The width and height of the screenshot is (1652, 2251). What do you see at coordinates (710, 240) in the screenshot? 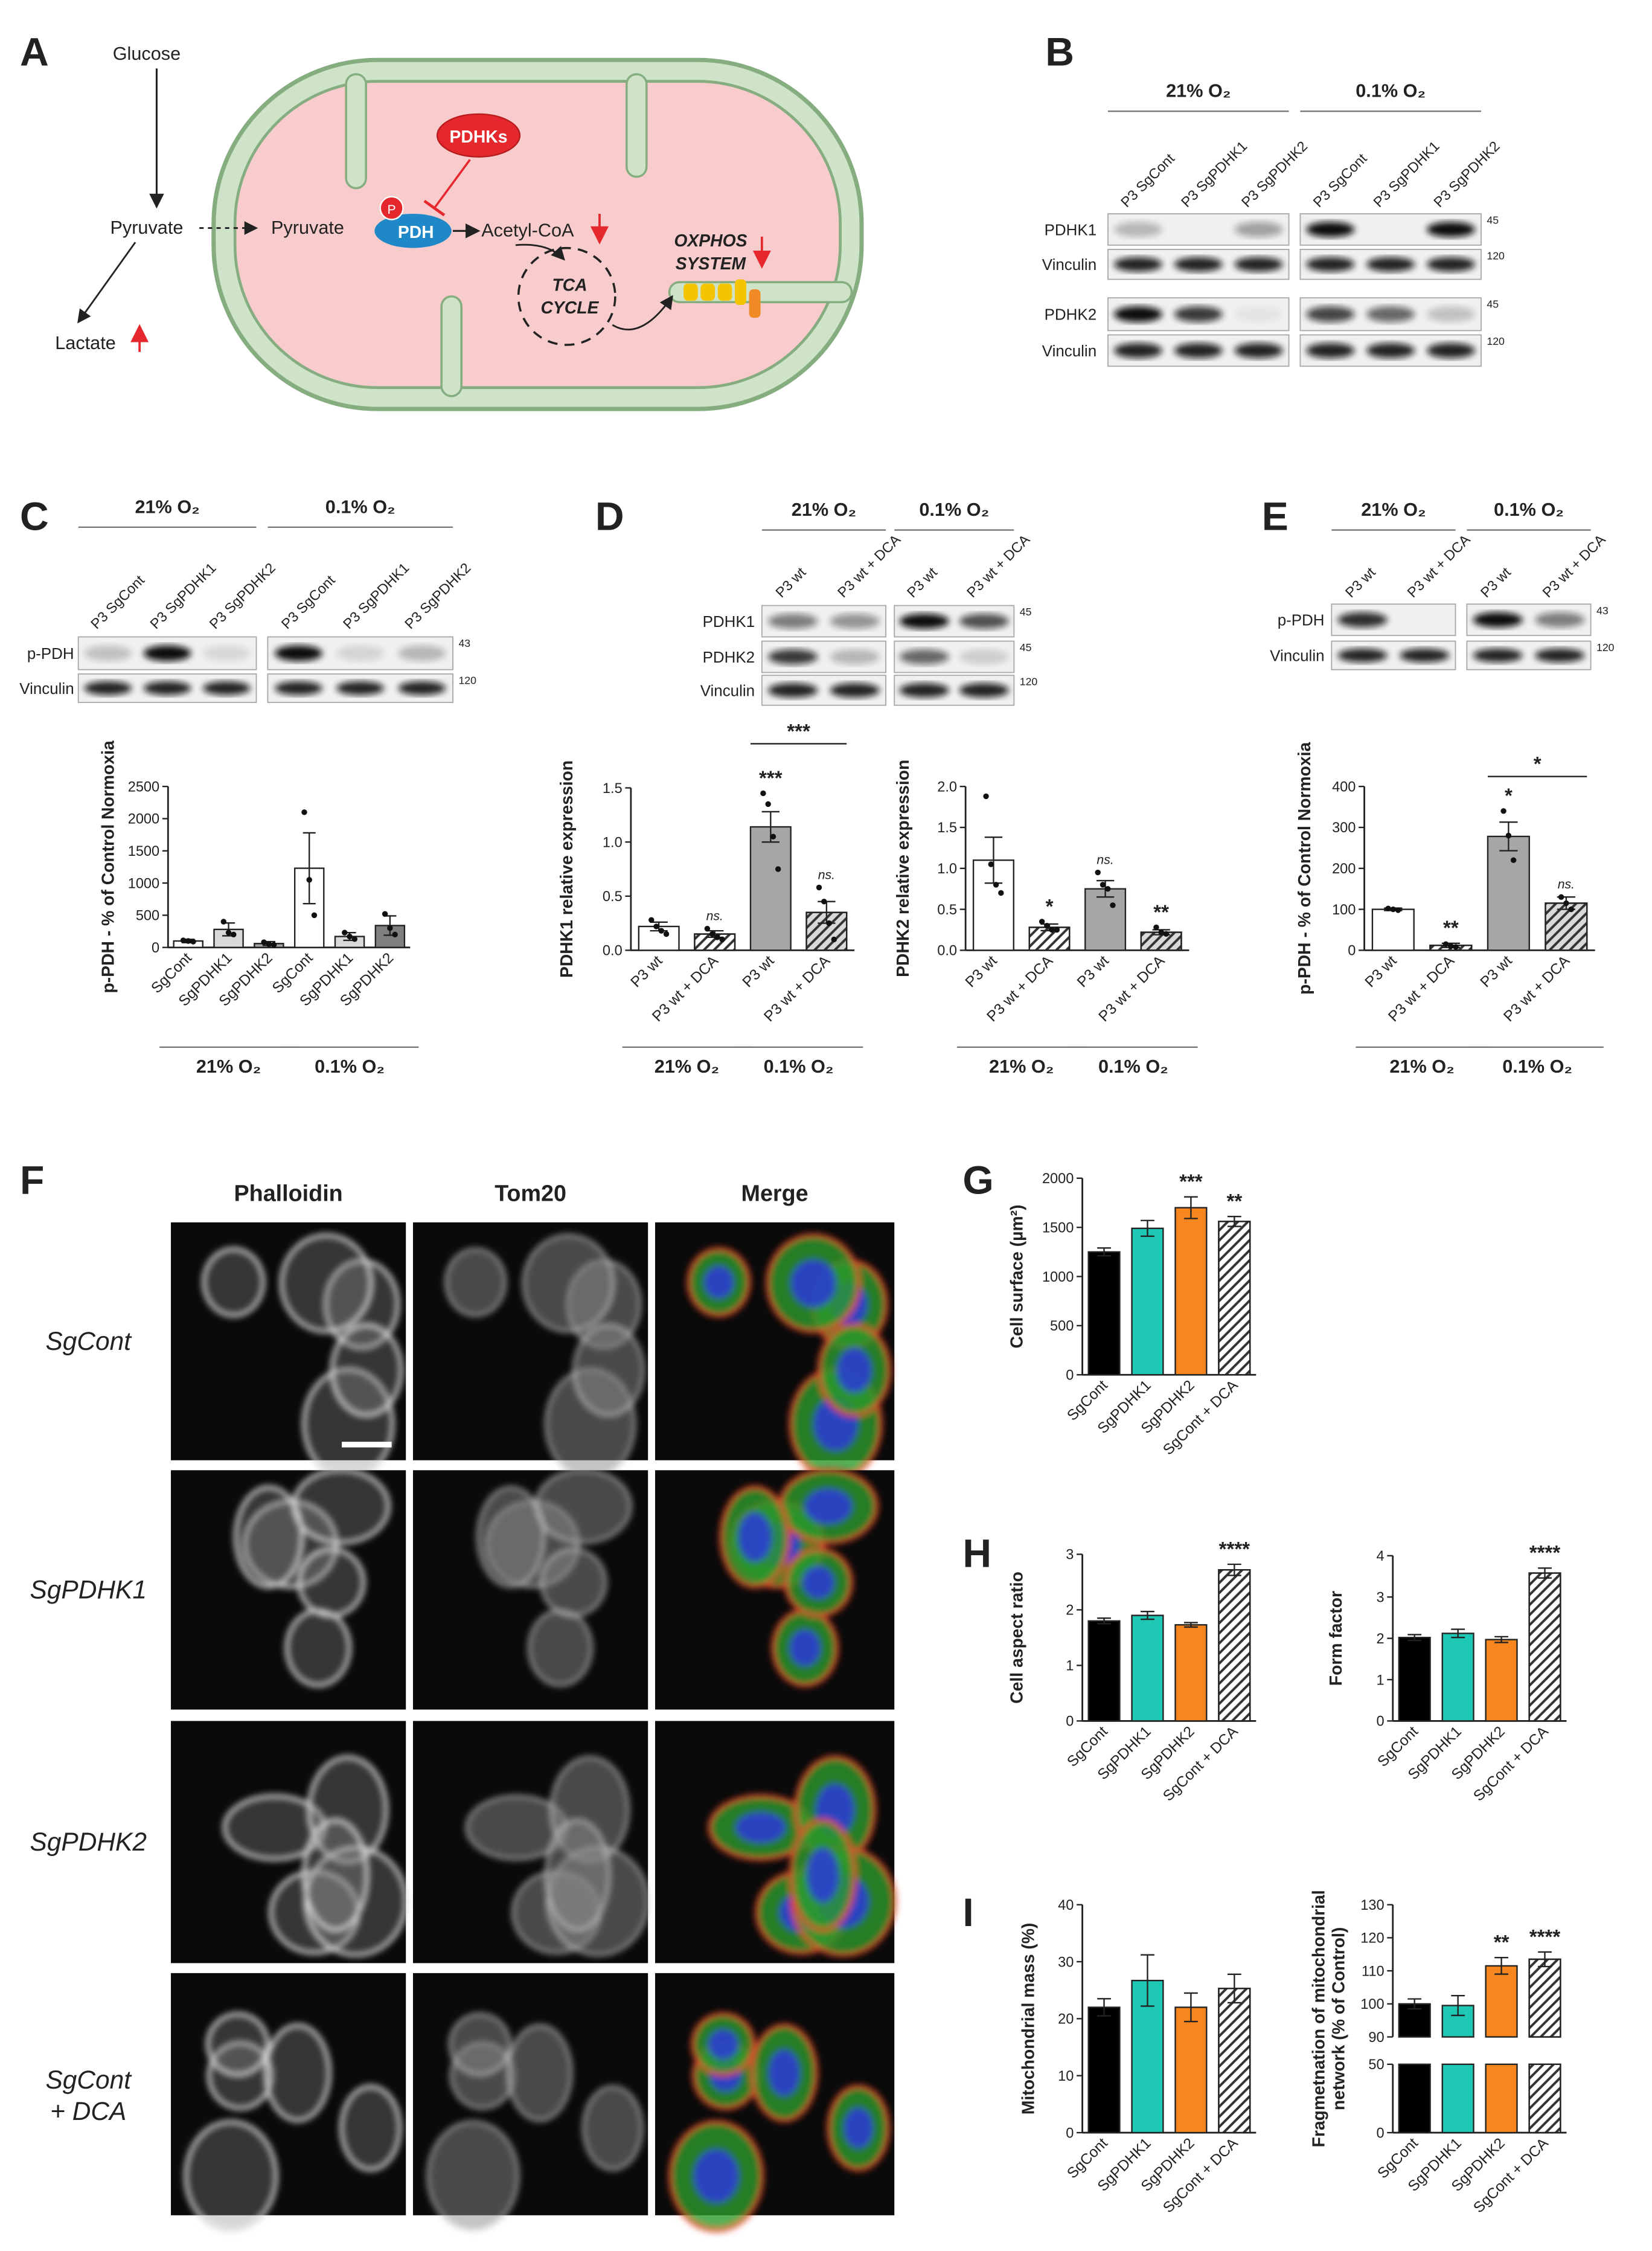
I see `label: OXPHOS` at bounding box center [710, 240].